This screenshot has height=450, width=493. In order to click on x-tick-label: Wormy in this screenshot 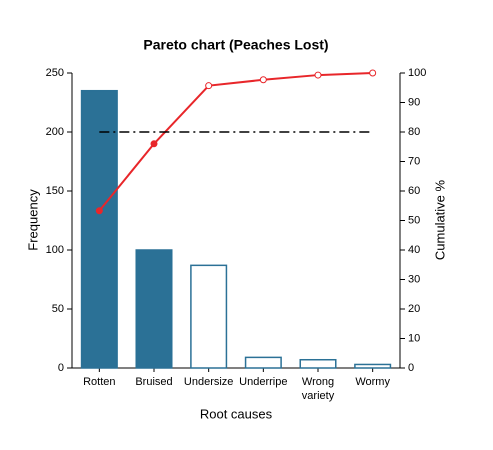, I will do `click(372, 382)`.